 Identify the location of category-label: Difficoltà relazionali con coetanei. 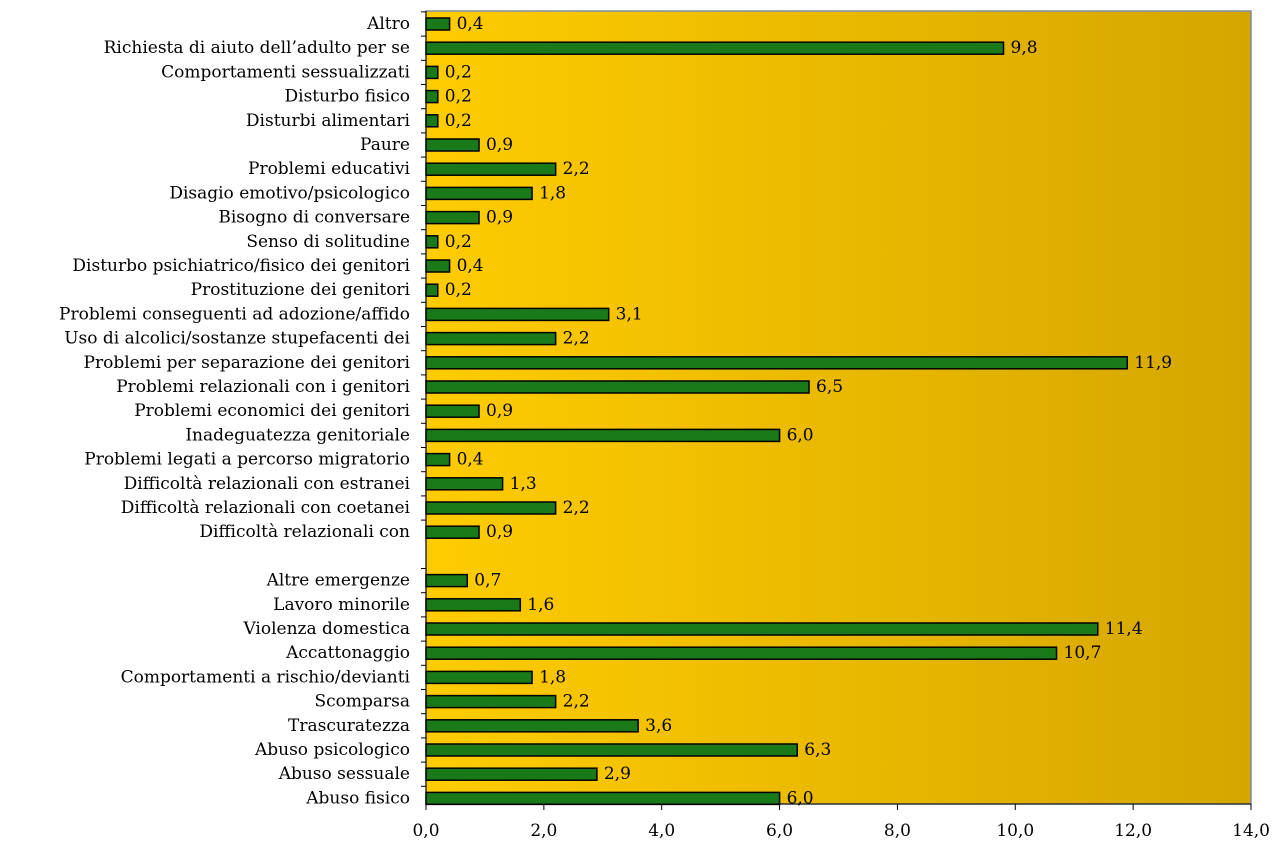
(266, 508).